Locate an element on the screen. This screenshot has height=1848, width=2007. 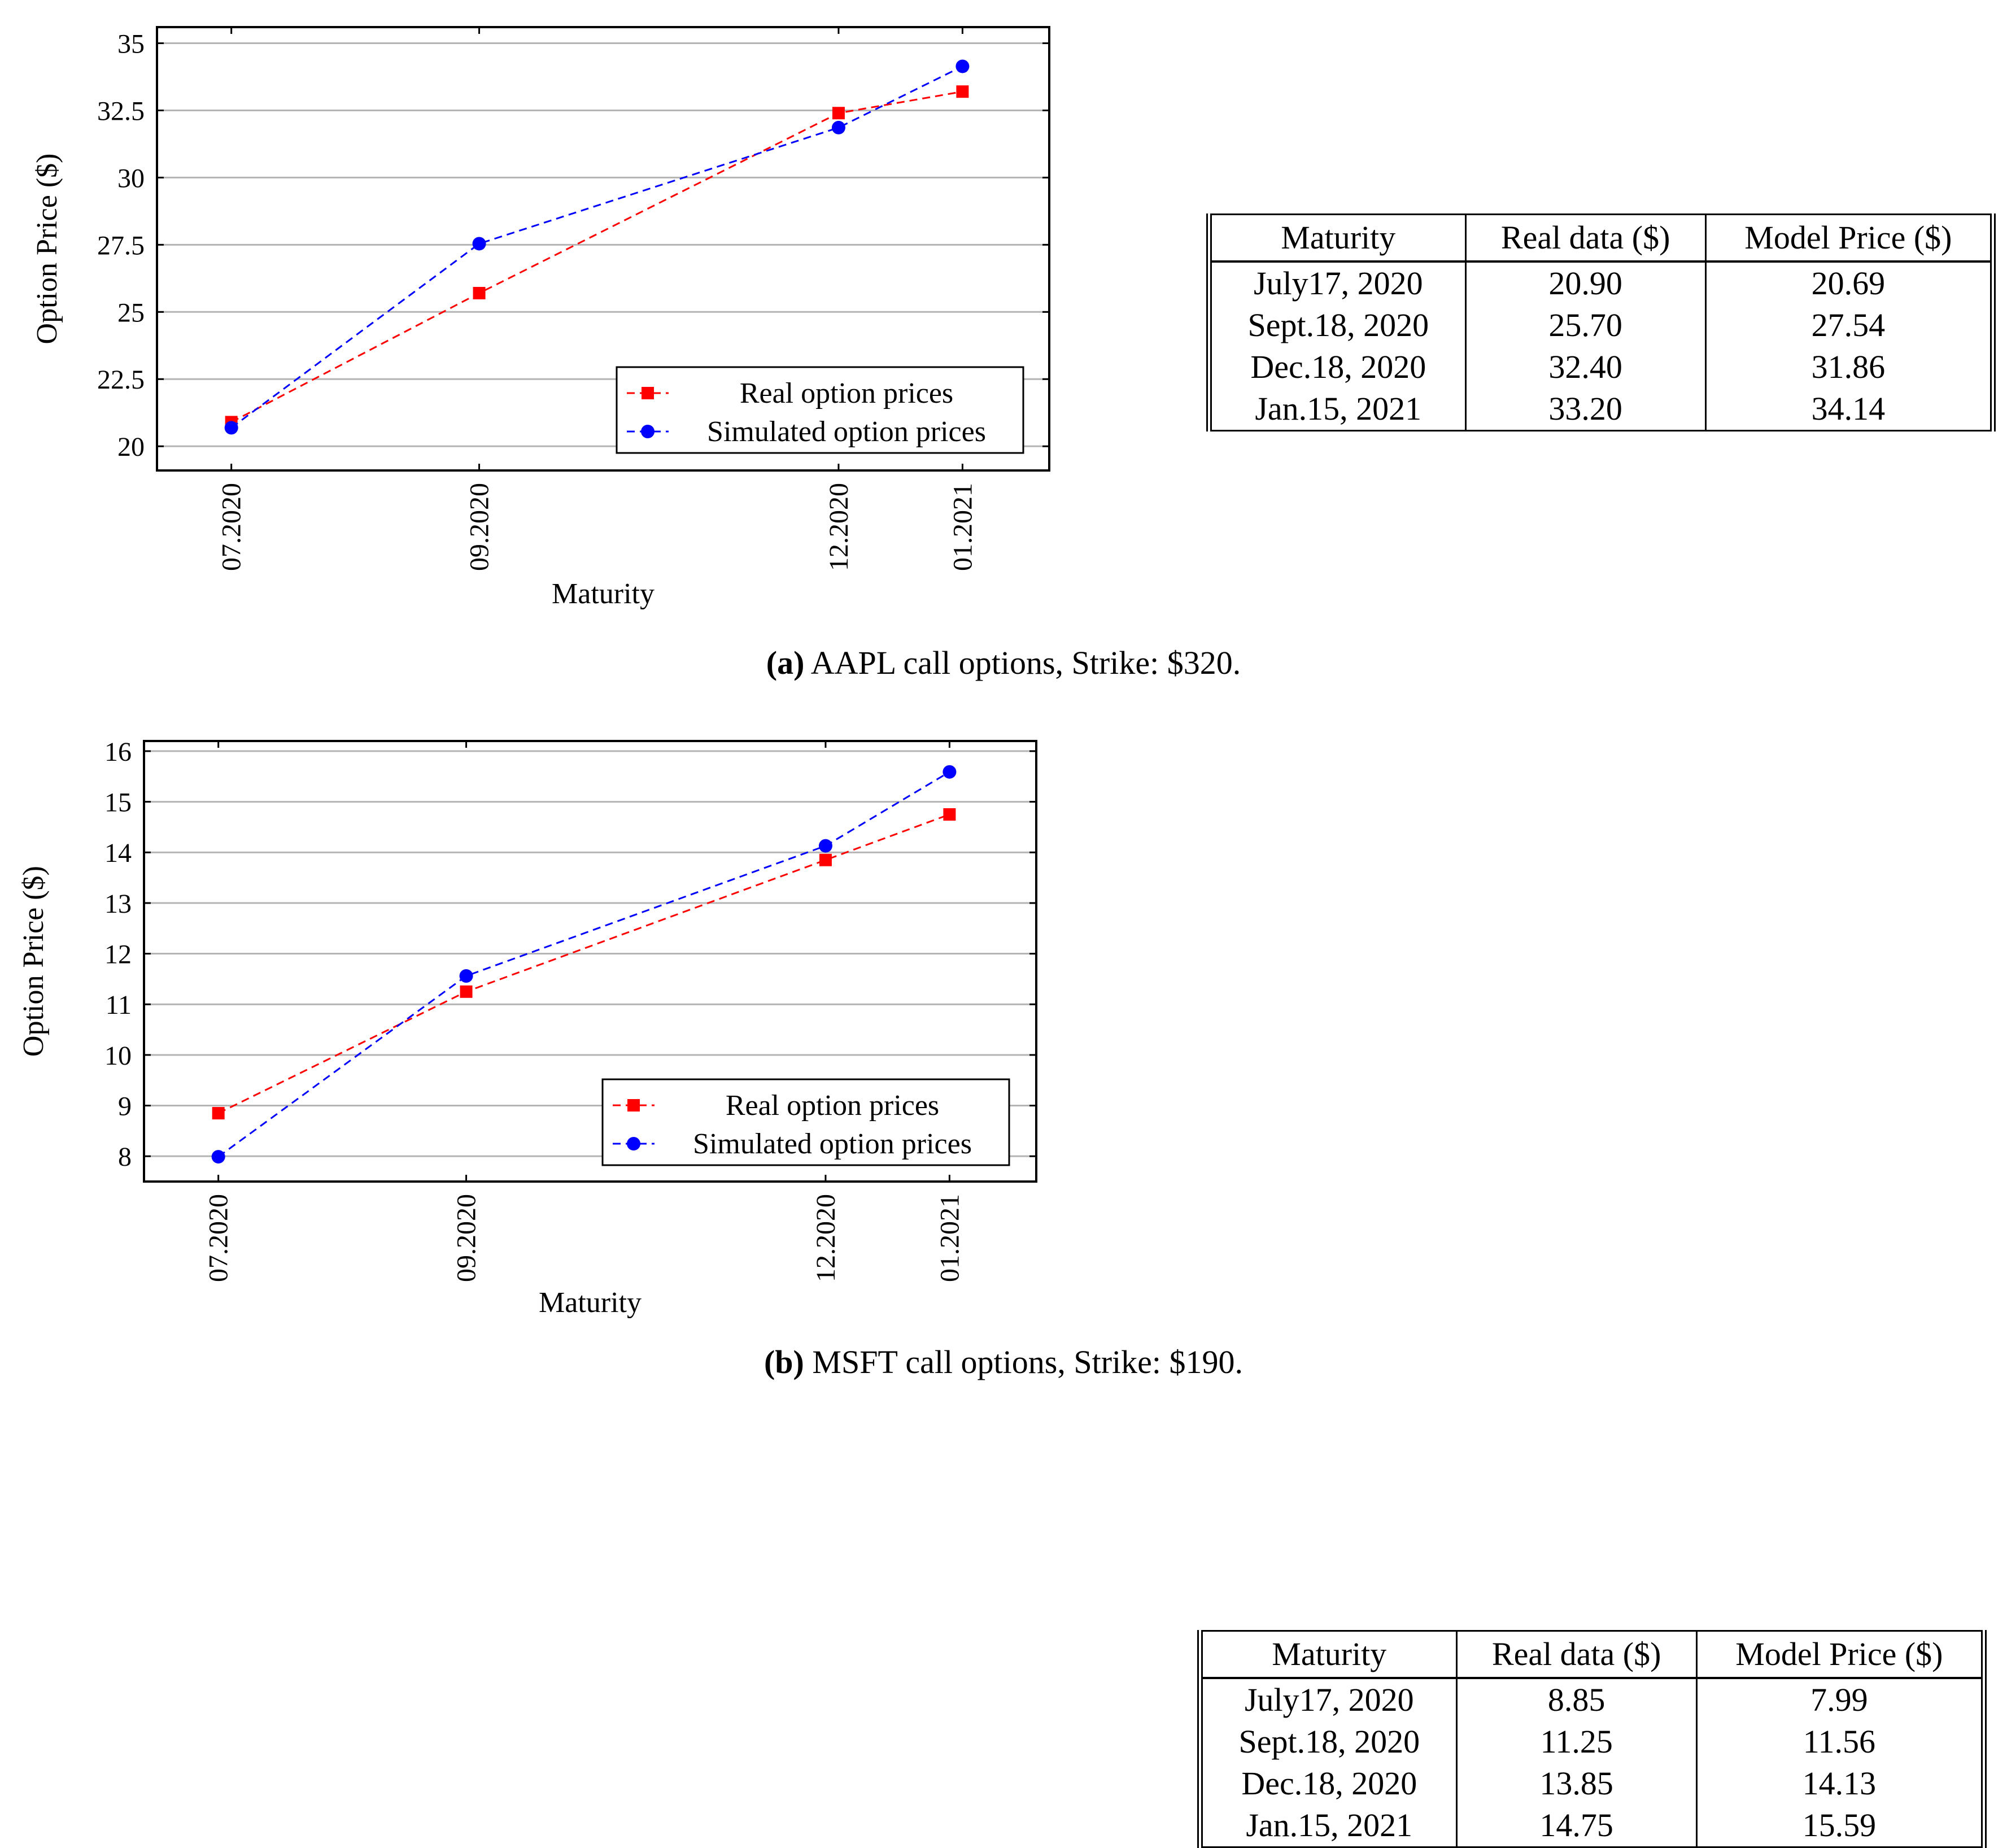
caption-a: (a) AAPL call options, Strike: $320. is located at coordinates (1003, 663).